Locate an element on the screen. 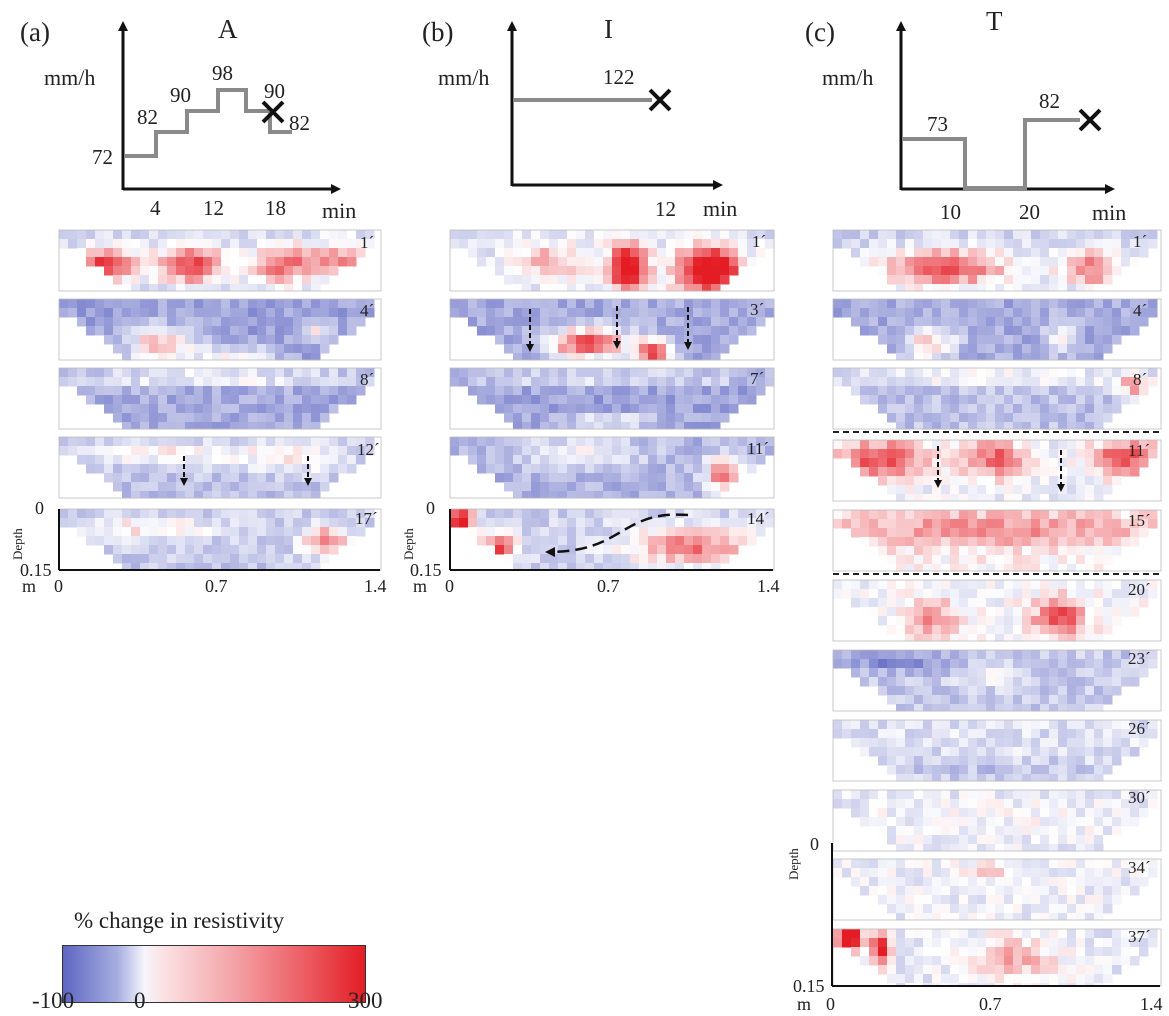  panel-c-intensity-1: 73 is located at coordinates (937, 124).